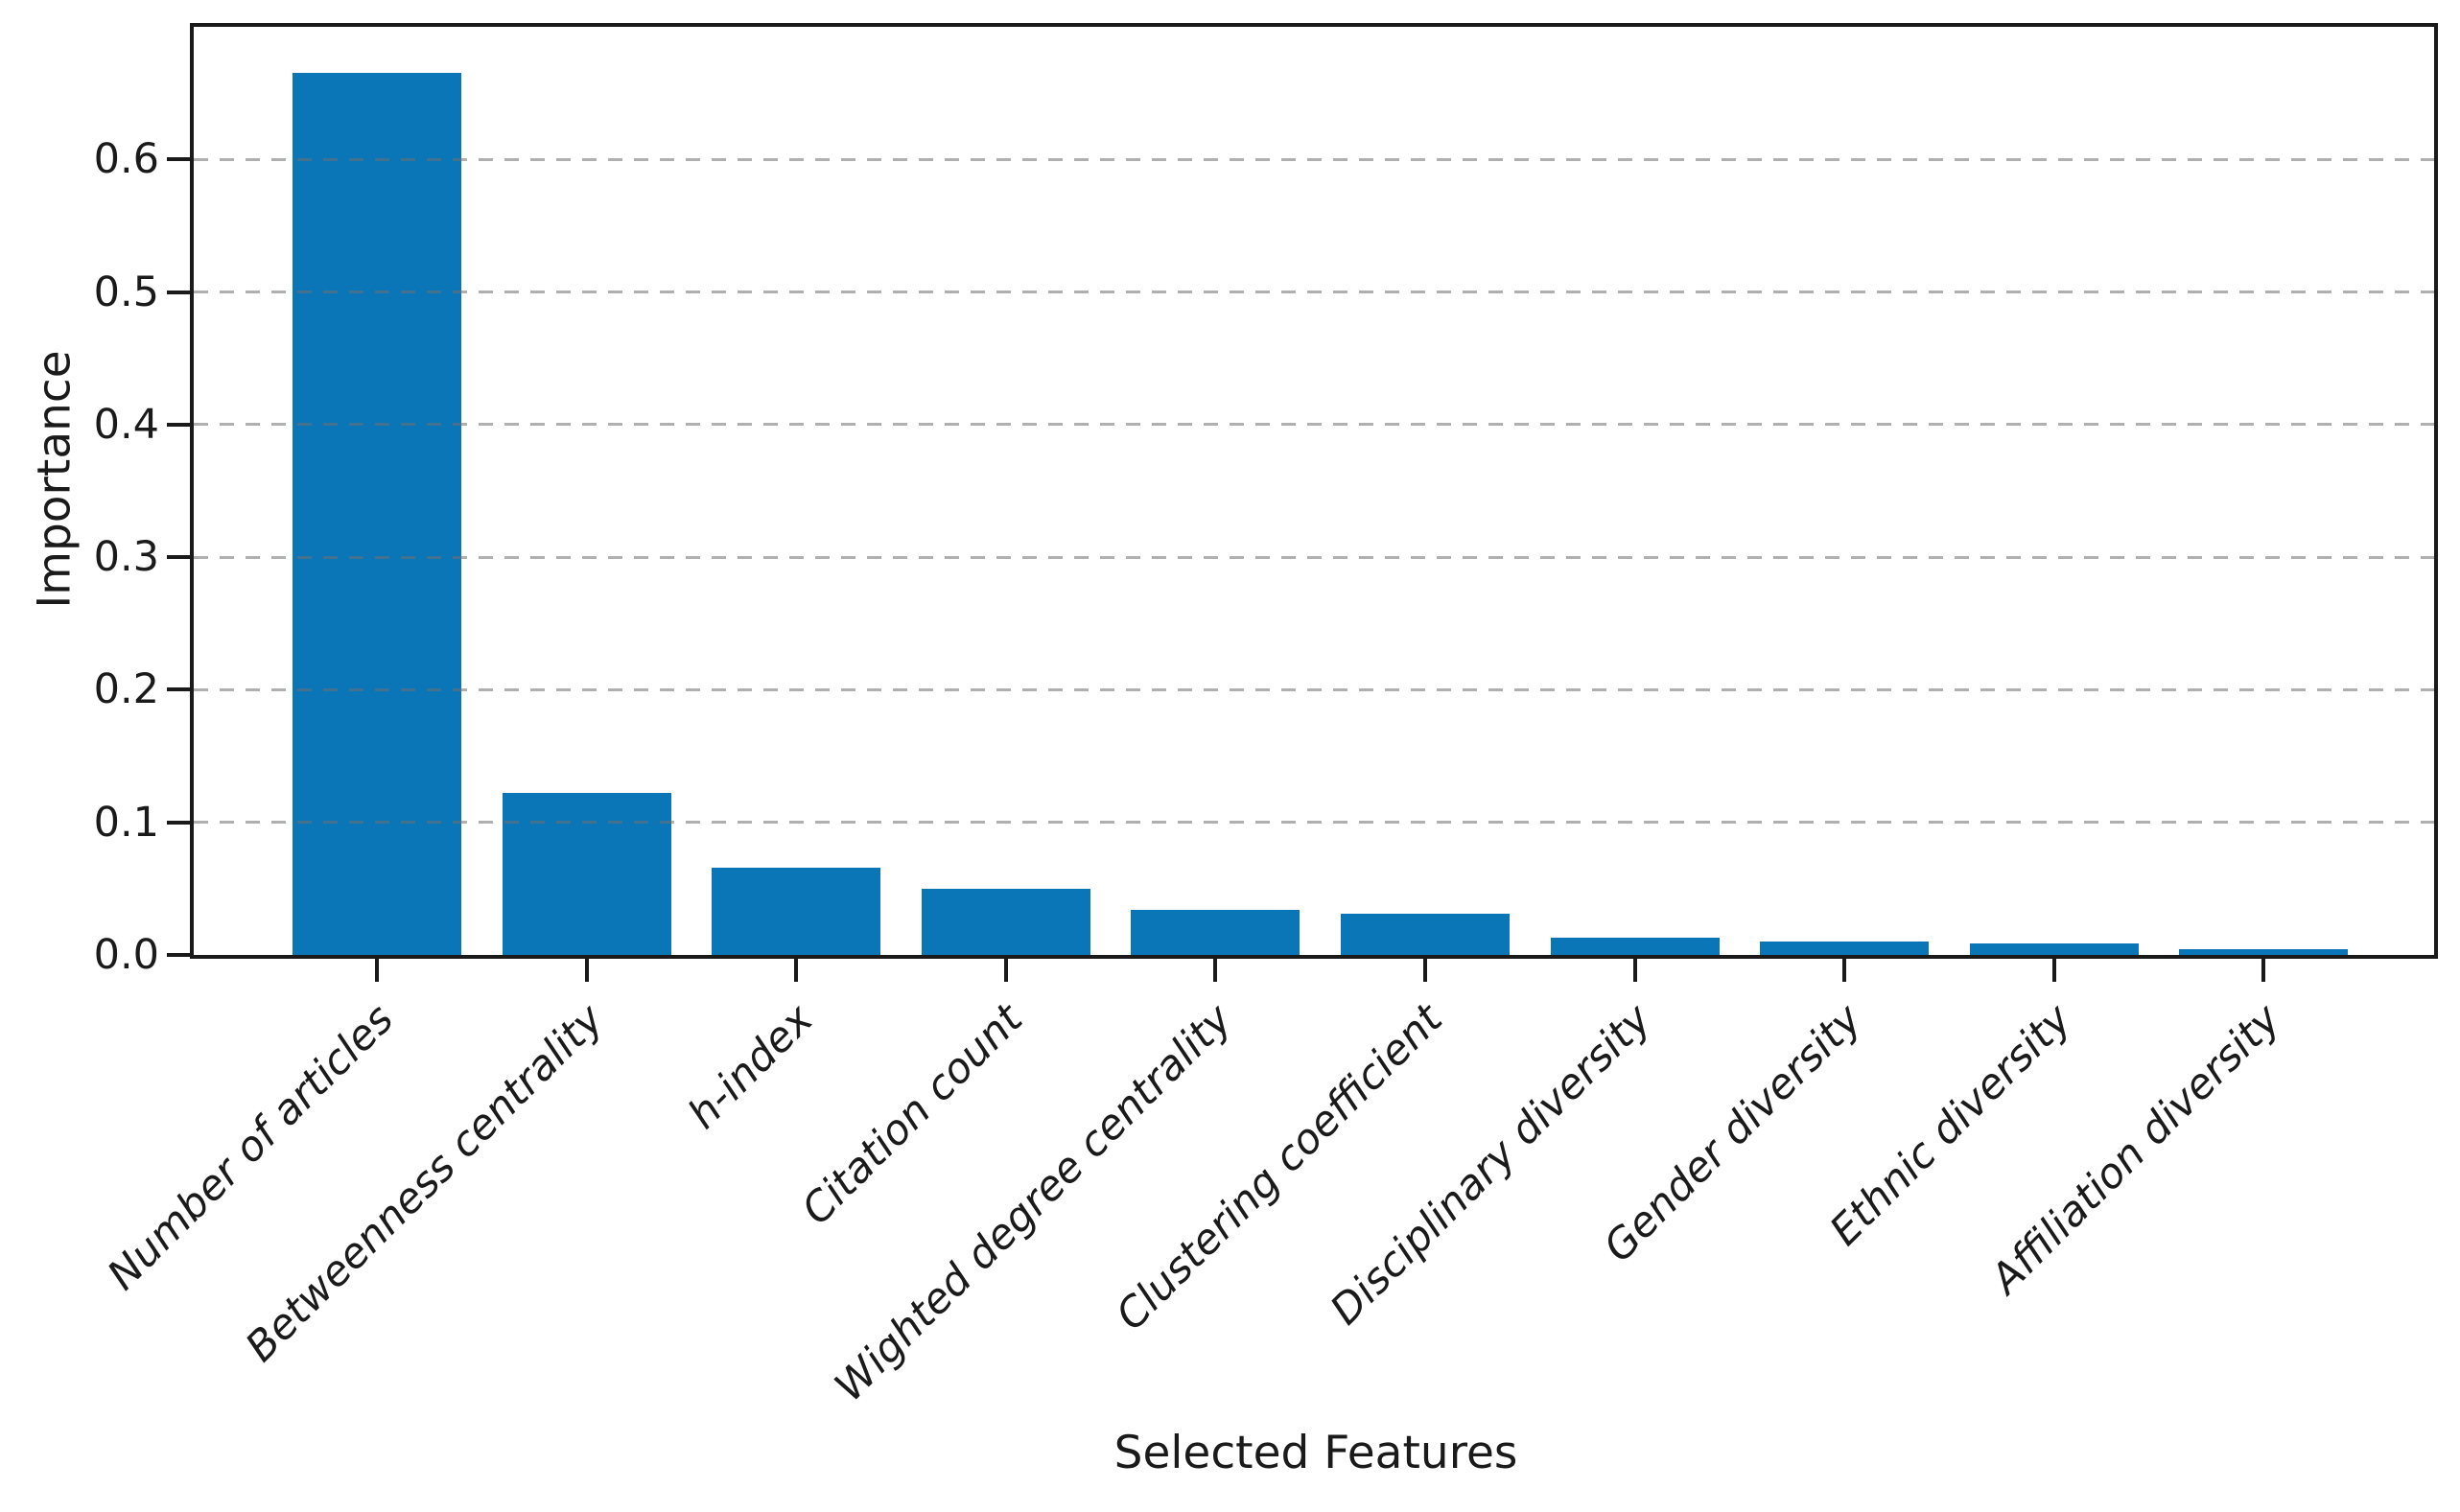 The image size is (2460, 1512). Describe the element at coordinates (796, 911) in the screenshot. I see `bar-h-index` at that location.